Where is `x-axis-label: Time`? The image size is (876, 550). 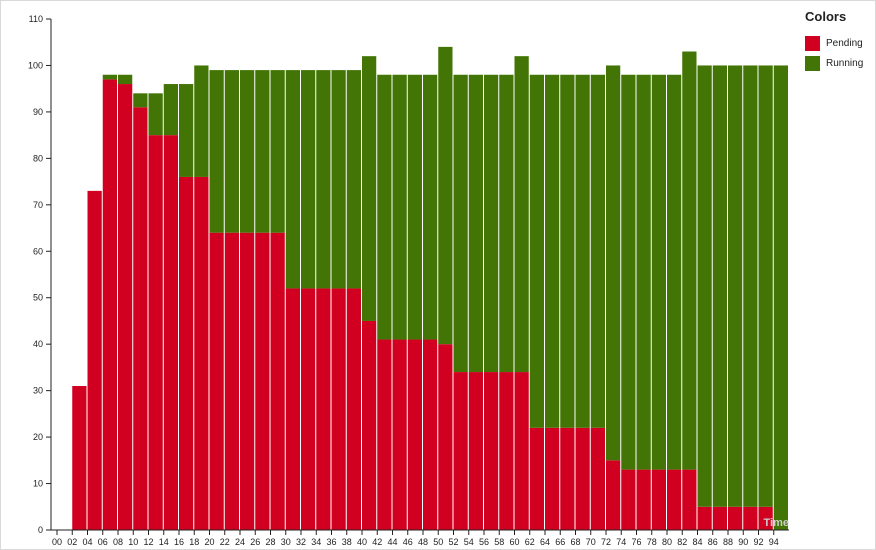
x-axis-label: Time is located at coordinates (776, 523).